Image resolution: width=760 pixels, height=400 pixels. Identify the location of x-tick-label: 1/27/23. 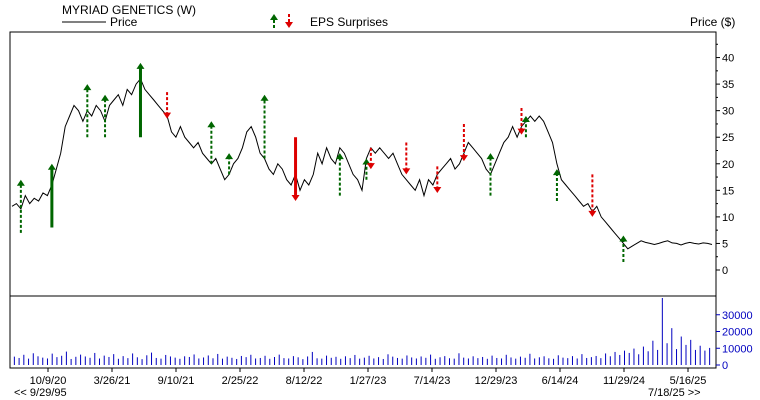
(368, 381).